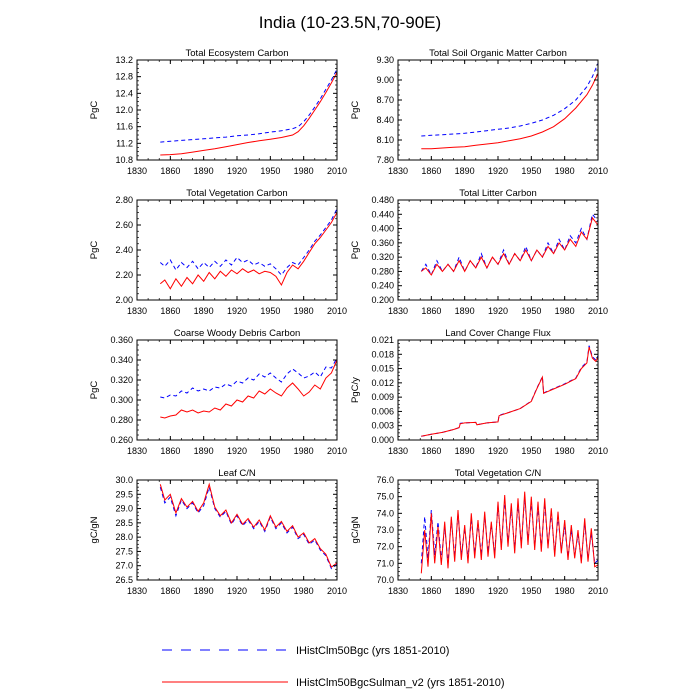  I want to click on panel-title: Total Vegetation C/N, so click(498, 473).